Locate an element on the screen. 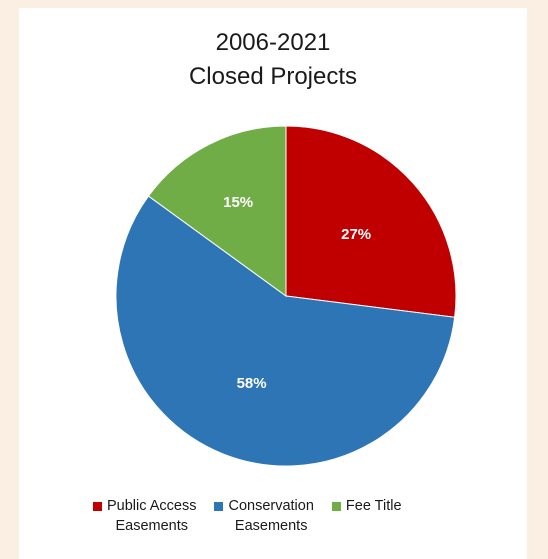 The height and width of the screenshot is (559, 548). chart-title-line-1: 2006-2021 is located at coordinates (273, 42).